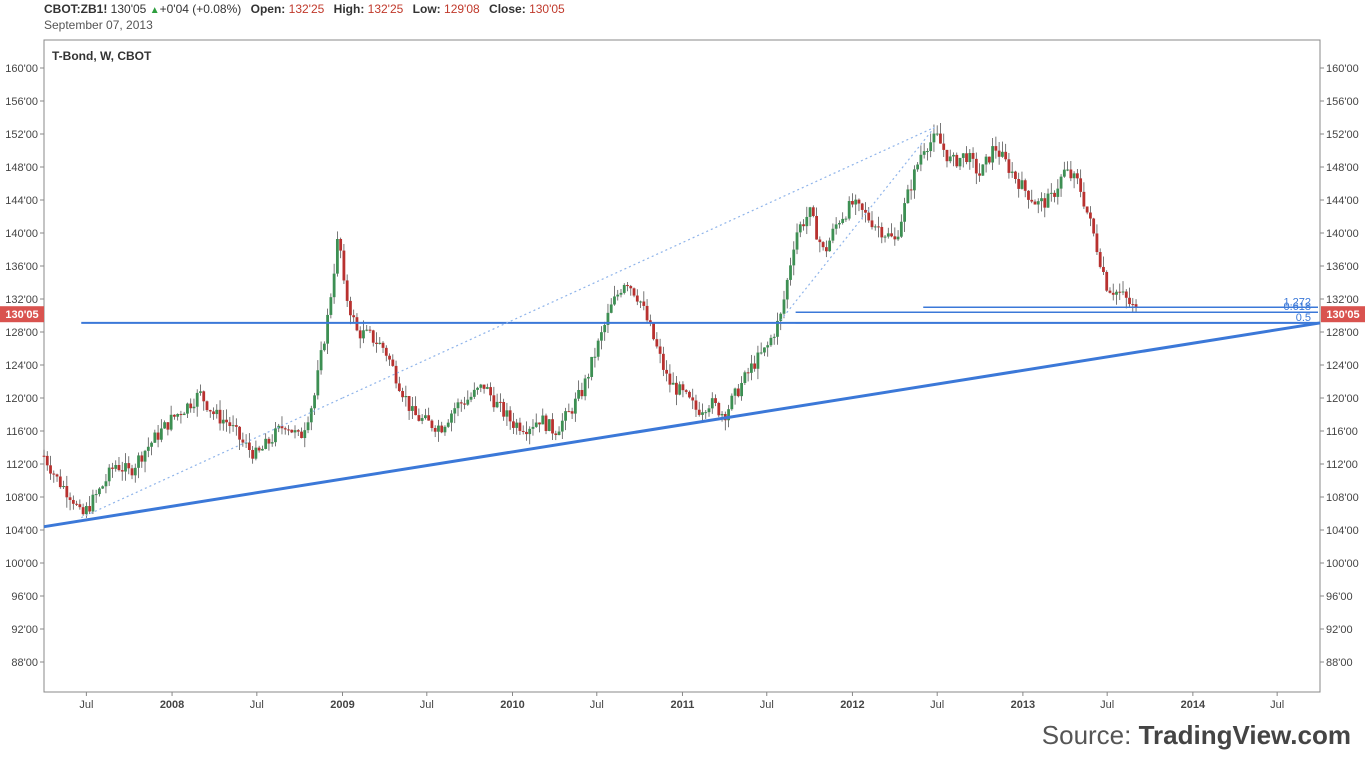 The height and width of the screenshot is (764, 1365). I want to click on price-tags: 130'05 130'05, so click(682, 314).